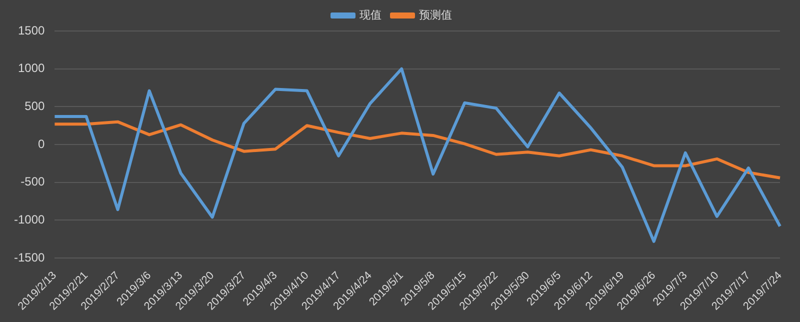  I want to click on y-tick-label: -1500, so click(30, 257).